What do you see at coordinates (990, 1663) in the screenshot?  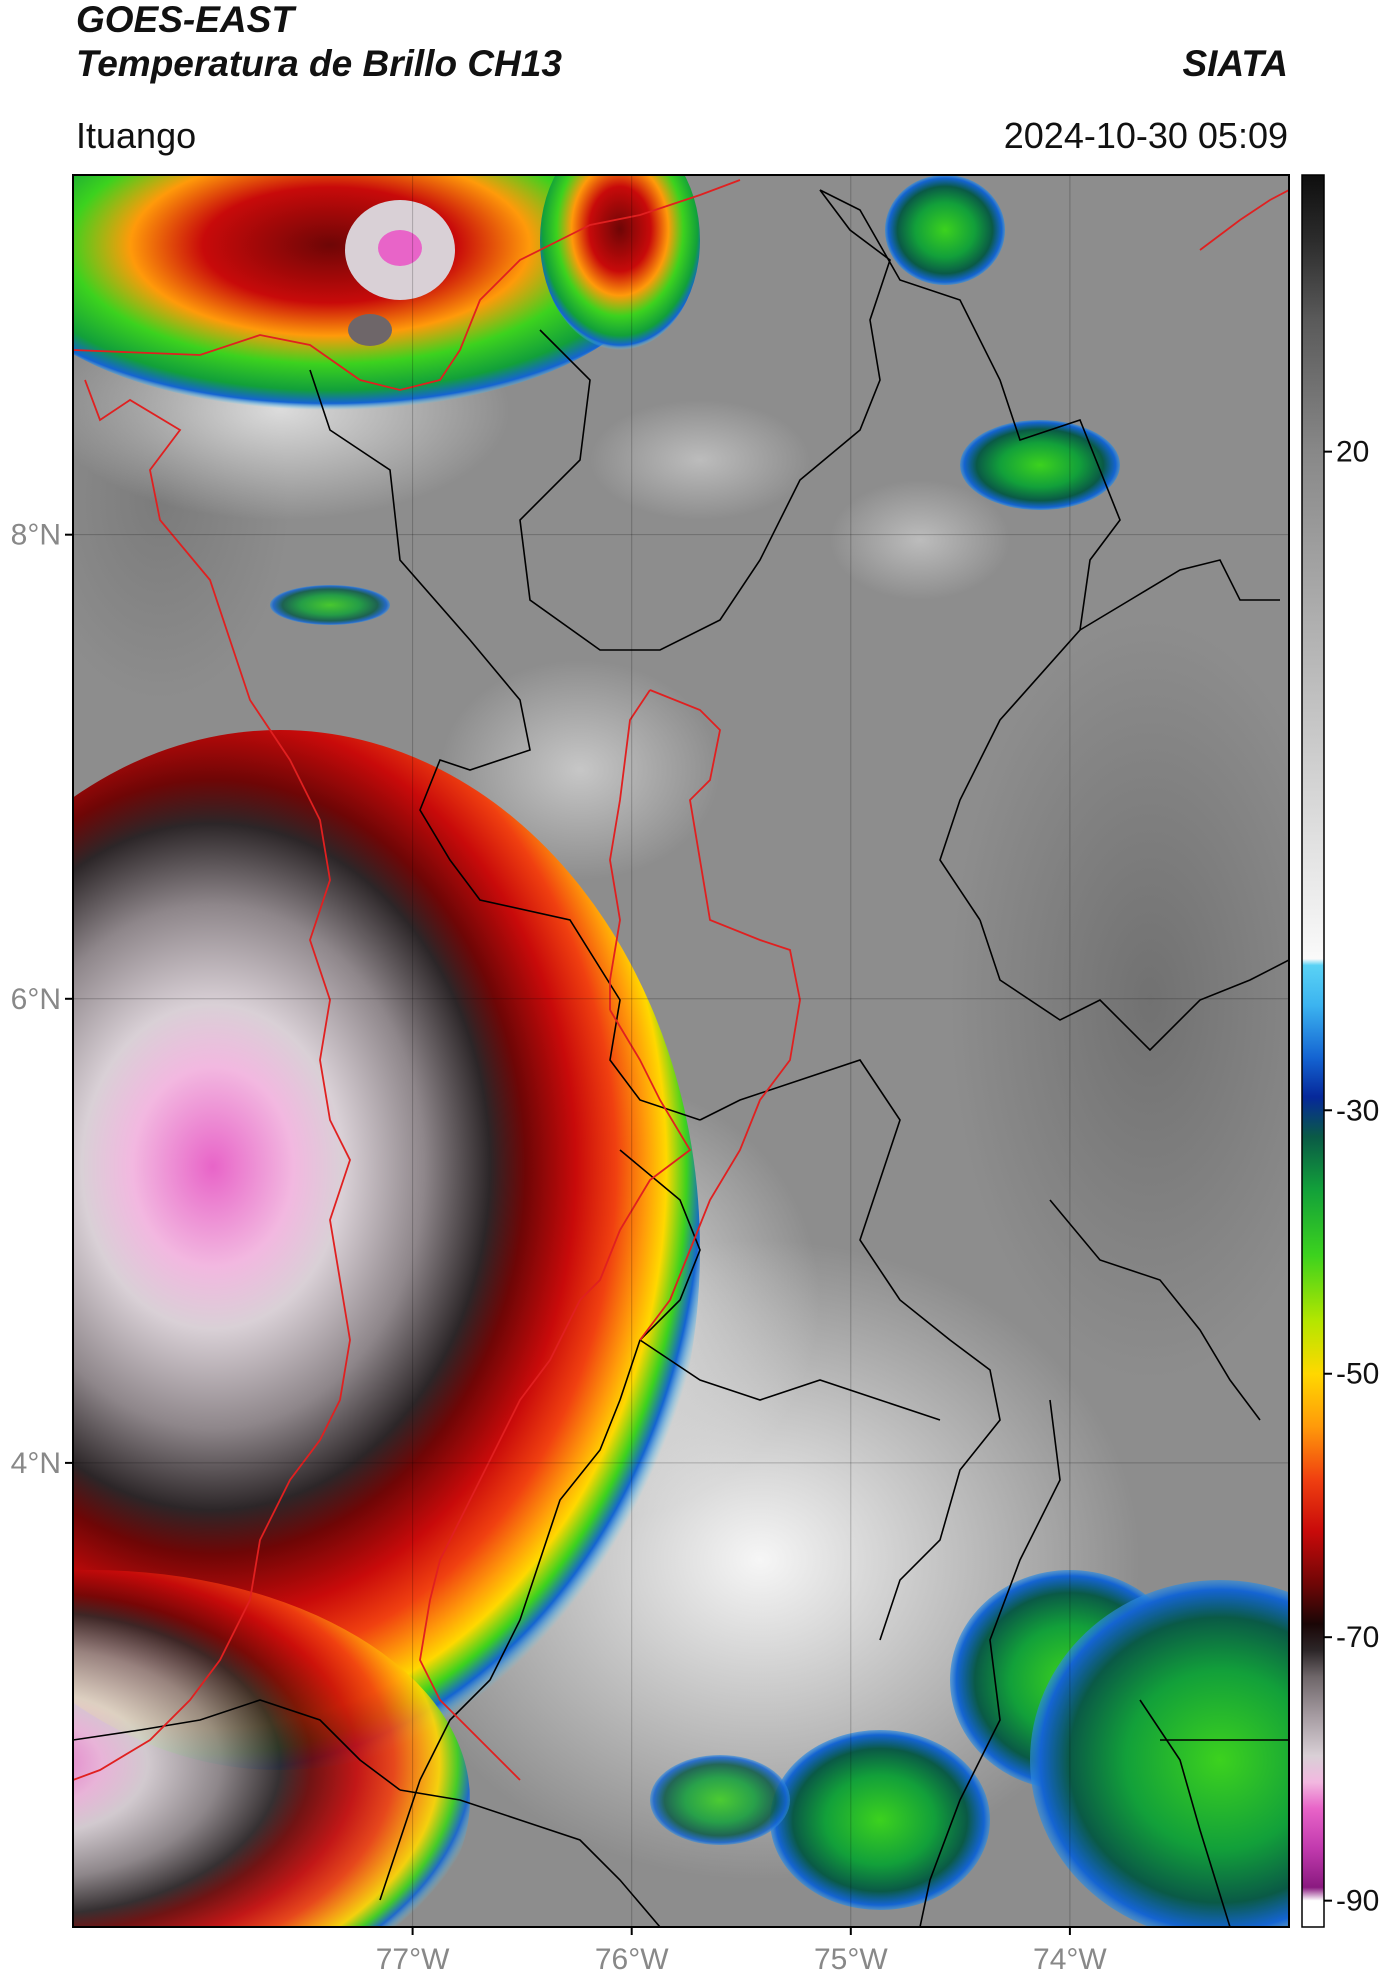 I see `dept-line-huila` at bounding box center [990, 1663].